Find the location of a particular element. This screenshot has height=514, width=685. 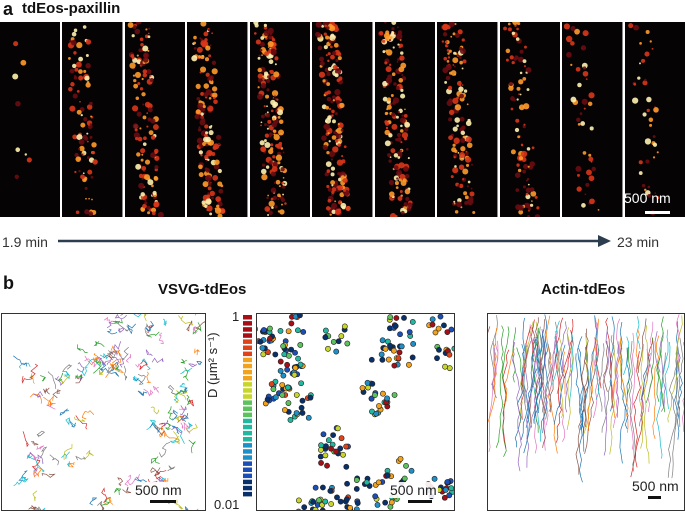

colorbar-min-label: 0.01 is located at coordinates (227, 504).